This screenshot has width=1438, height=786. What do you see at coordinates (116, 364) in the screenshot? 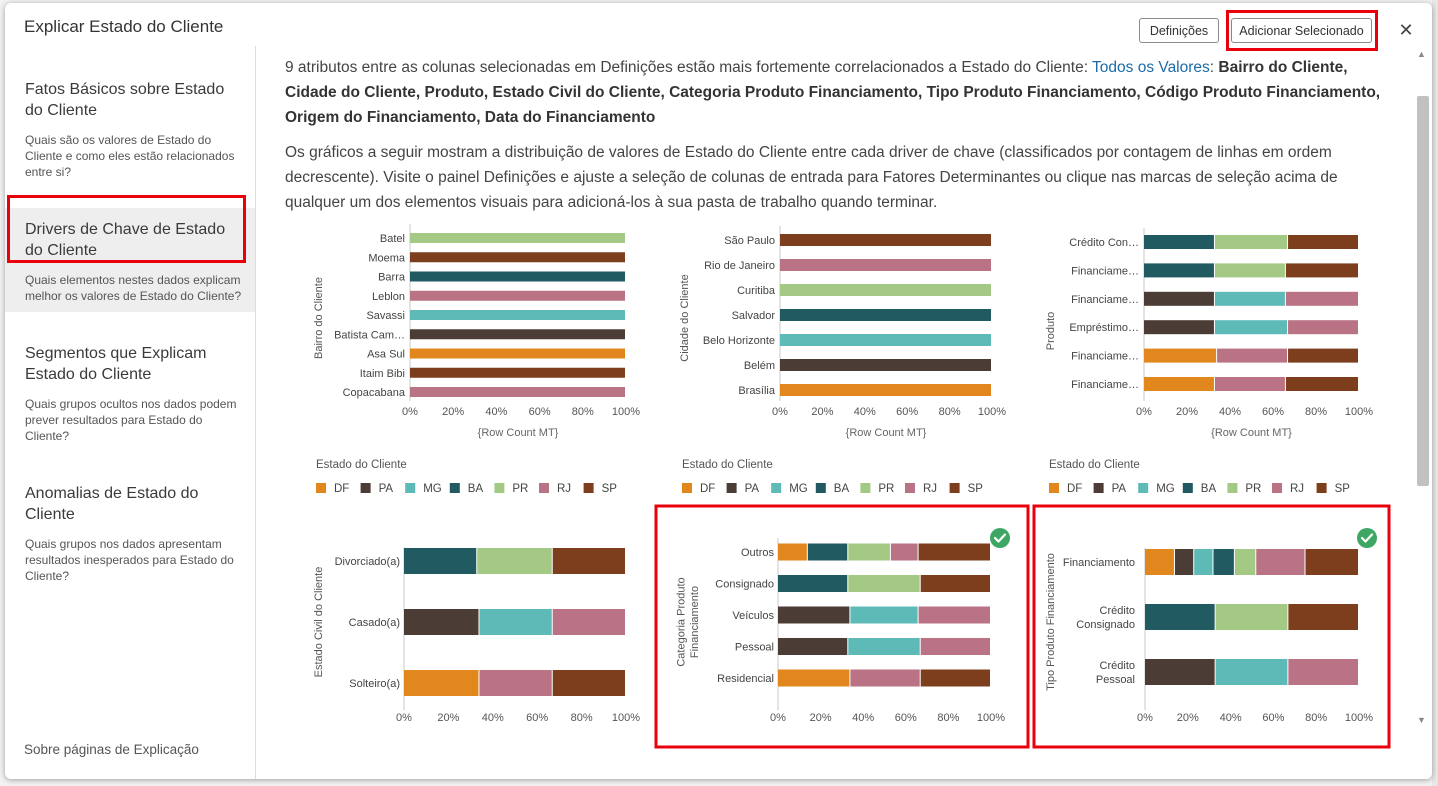
I see `sidebar-item-title: Segmentos que Explicam Estado do Cliente` at bounding box center [116, 364].